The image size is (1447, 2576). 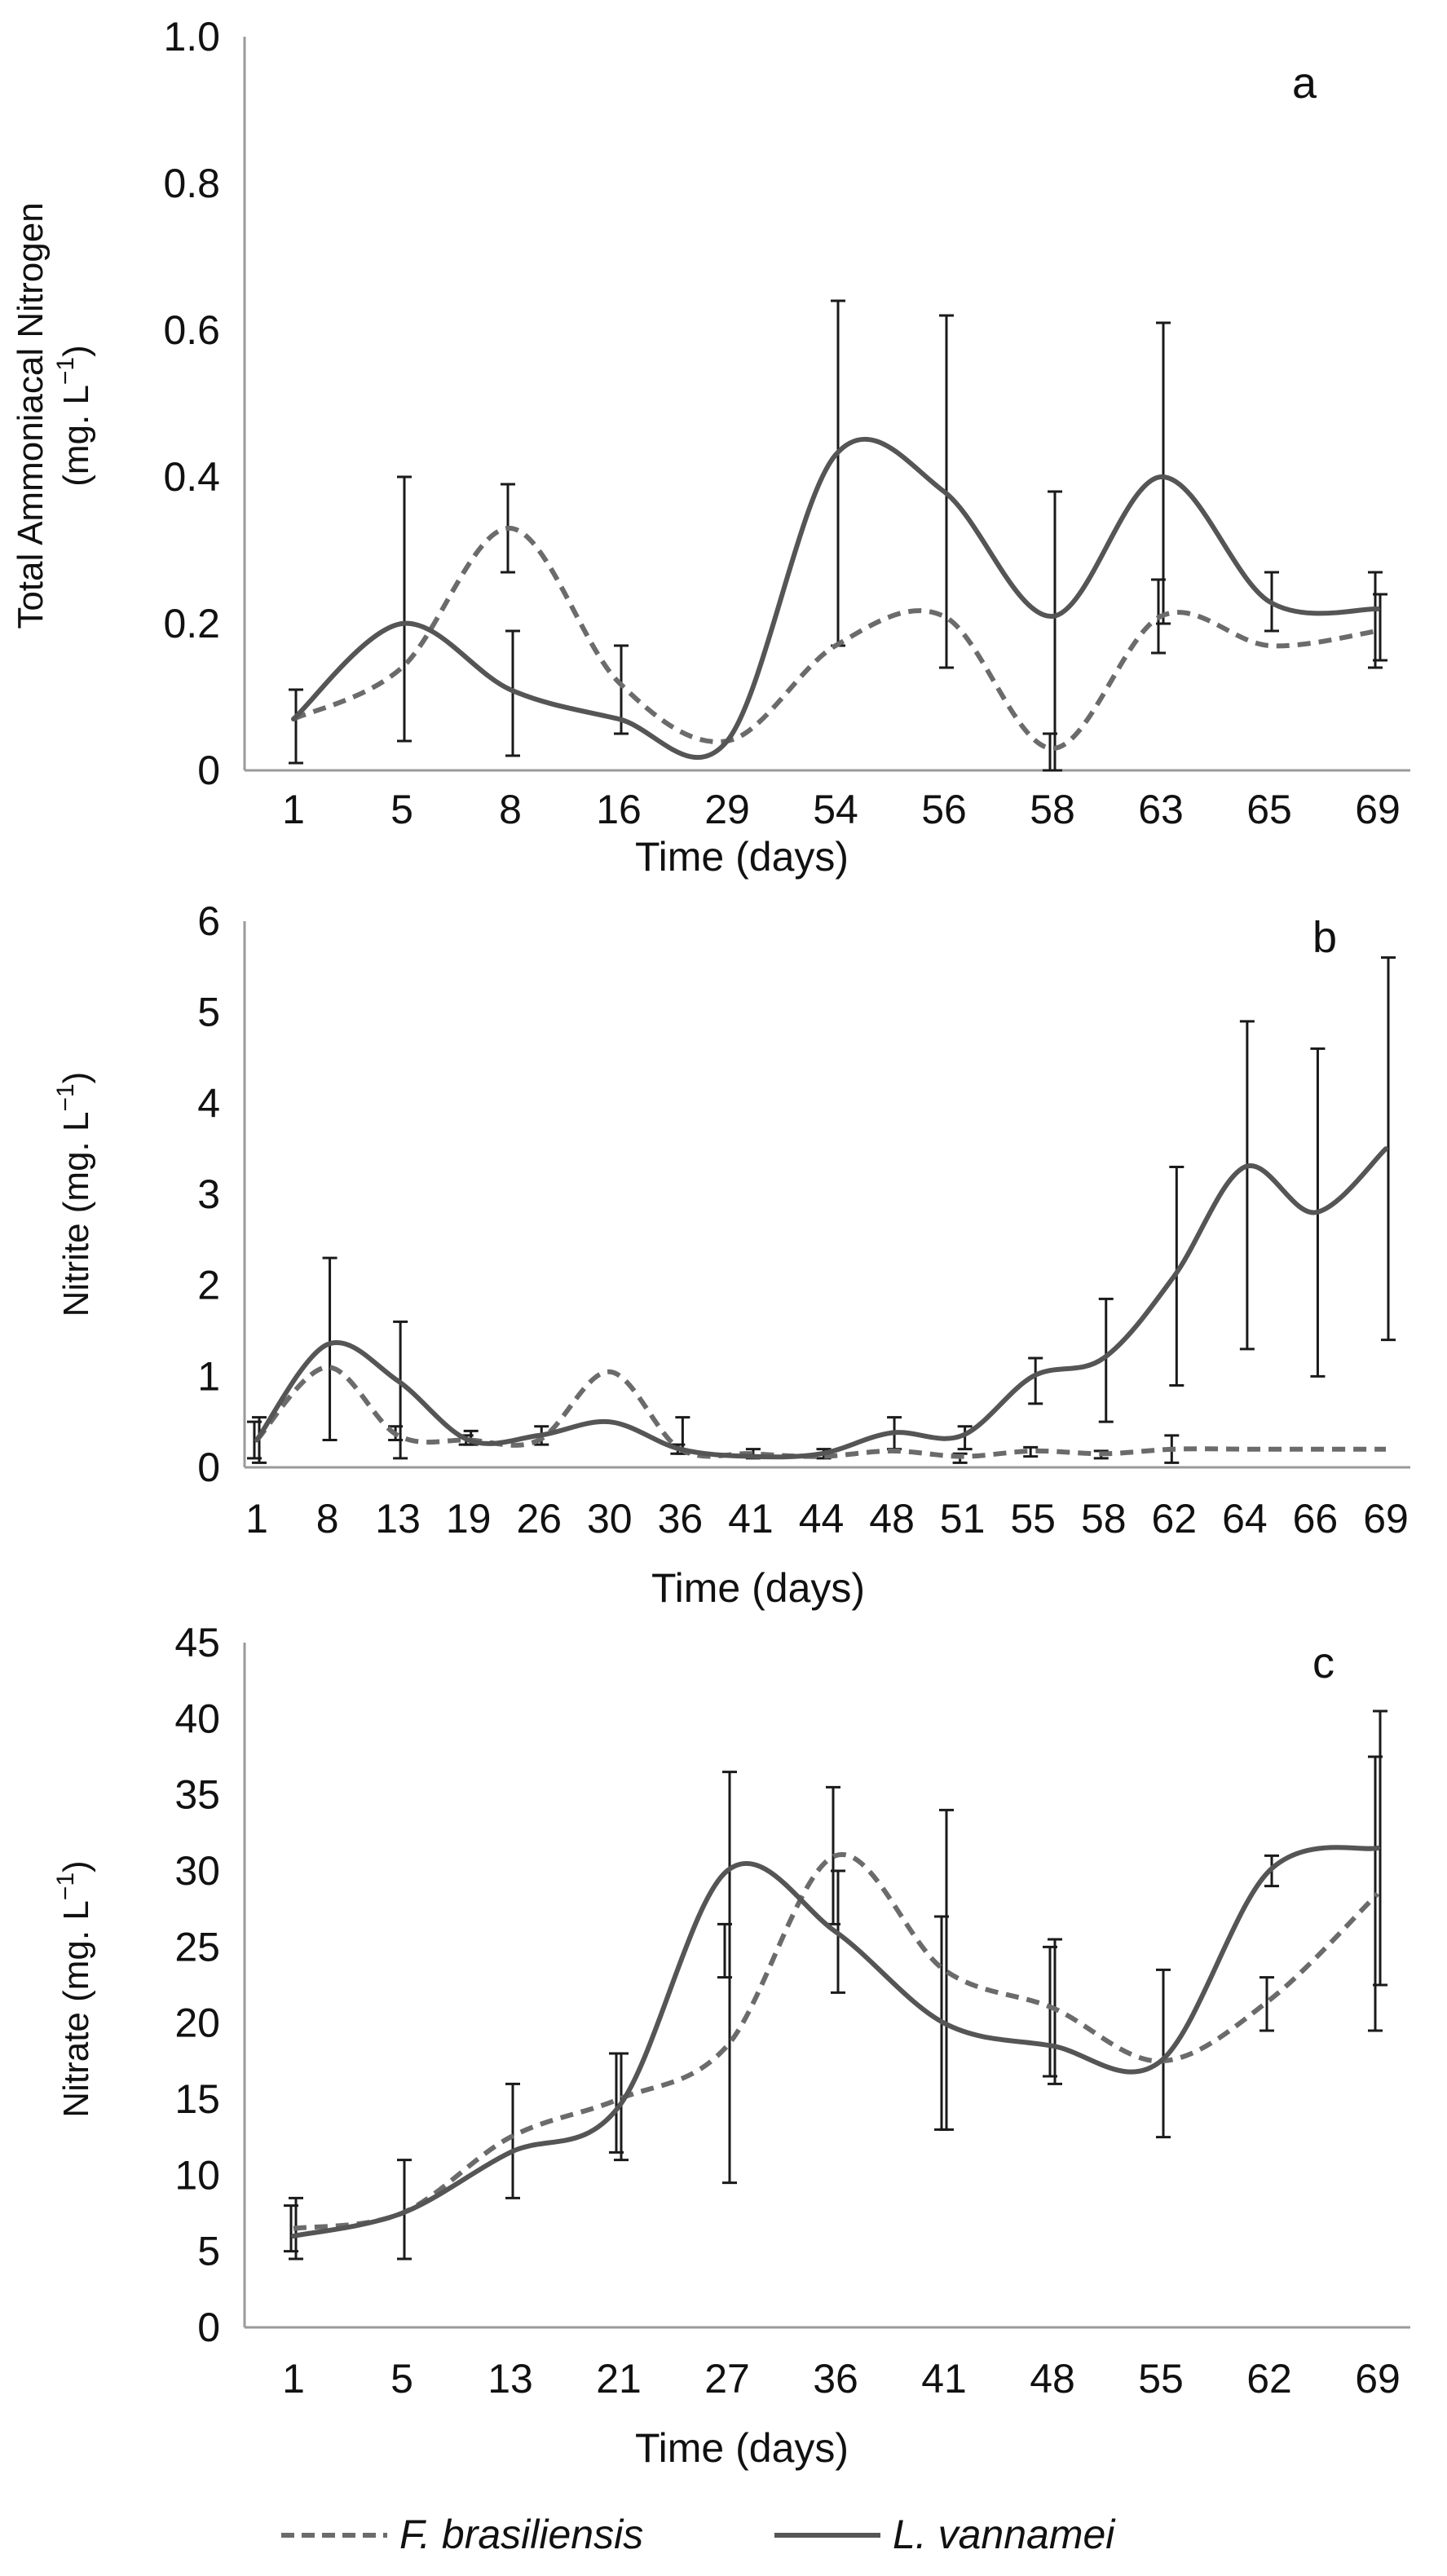 I want to click on panel-a-y-unit: (mg. L, so click(x=76, y=436).